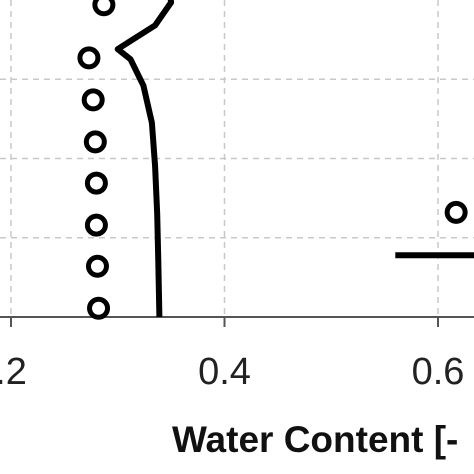 This screenshot has height=474, width=474. Describe the element at coordinates (438, 372) in the screenshot. I see `x-tick-label: 0.6` at that location.